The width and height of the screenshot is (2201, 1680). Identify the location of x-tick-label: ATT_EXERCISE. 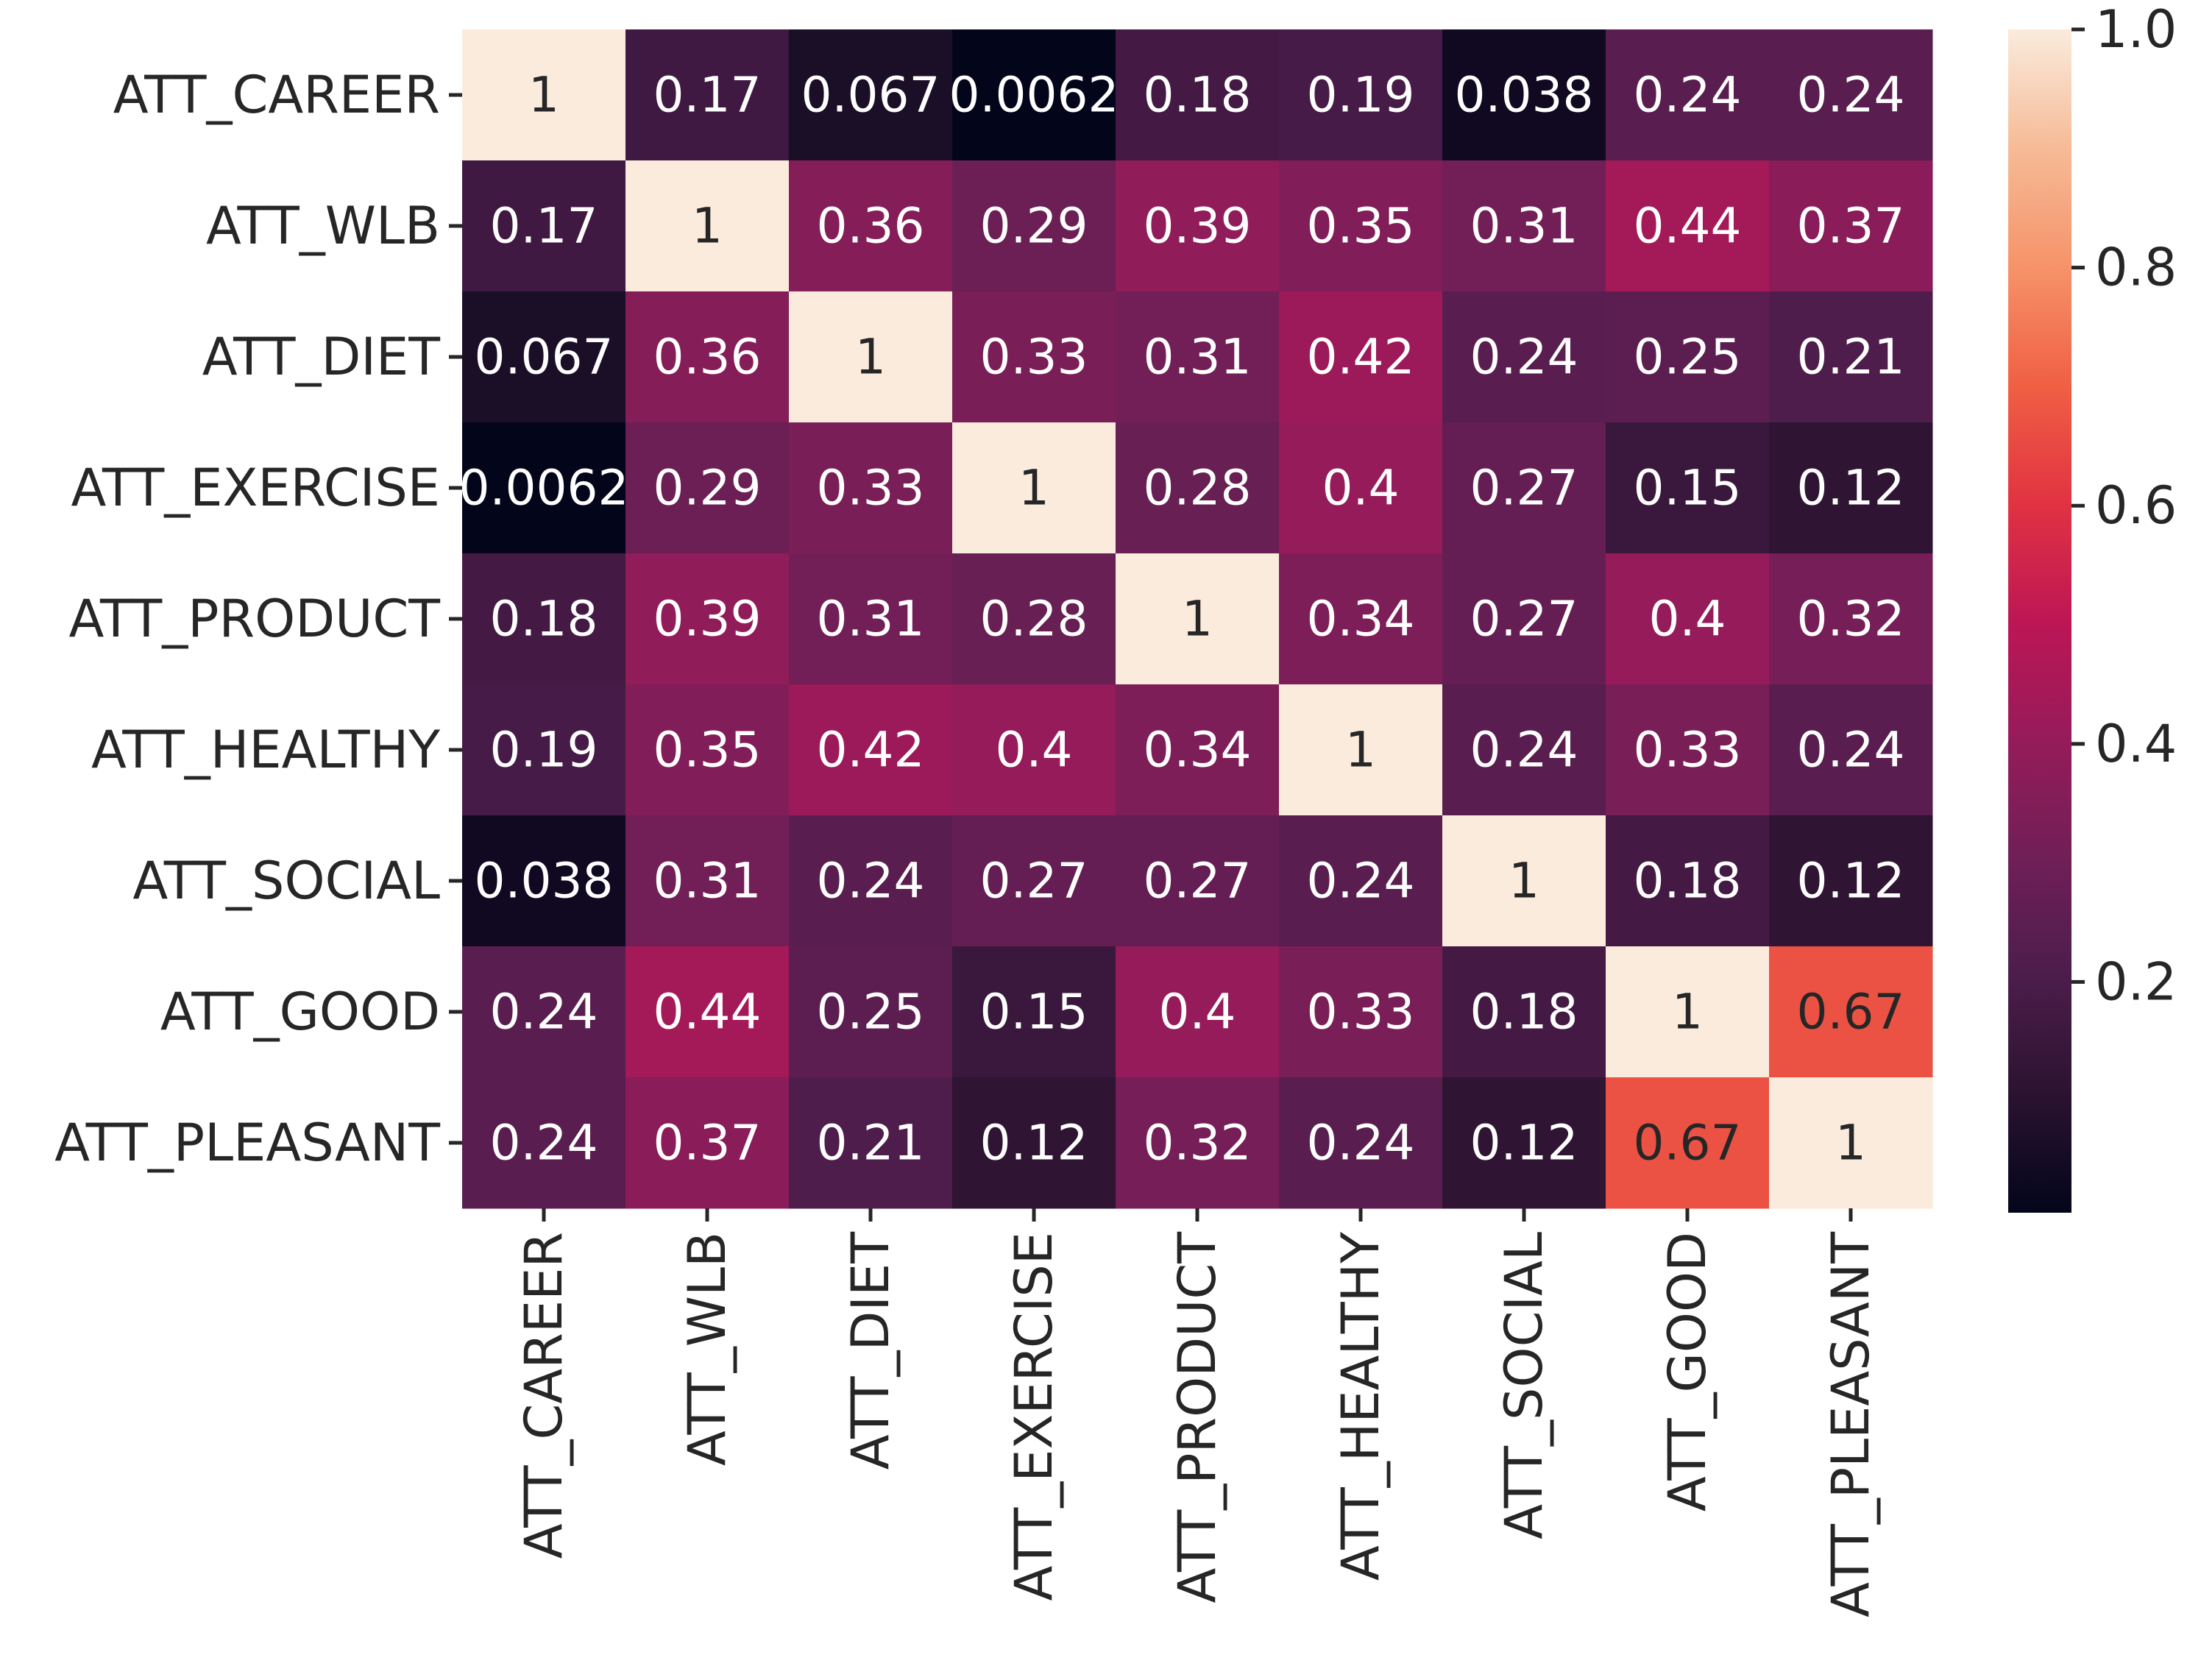
(1034, 1416).